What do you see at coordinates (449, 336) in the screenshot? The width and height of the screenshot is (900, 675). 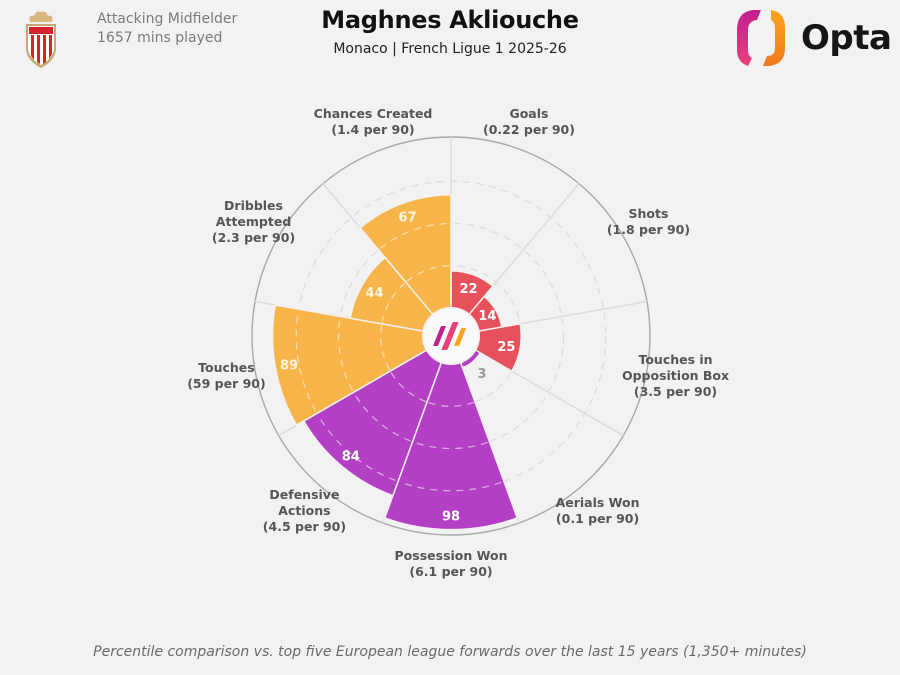 I see `opta-glyph-icon` at bounding box center [449, 336].